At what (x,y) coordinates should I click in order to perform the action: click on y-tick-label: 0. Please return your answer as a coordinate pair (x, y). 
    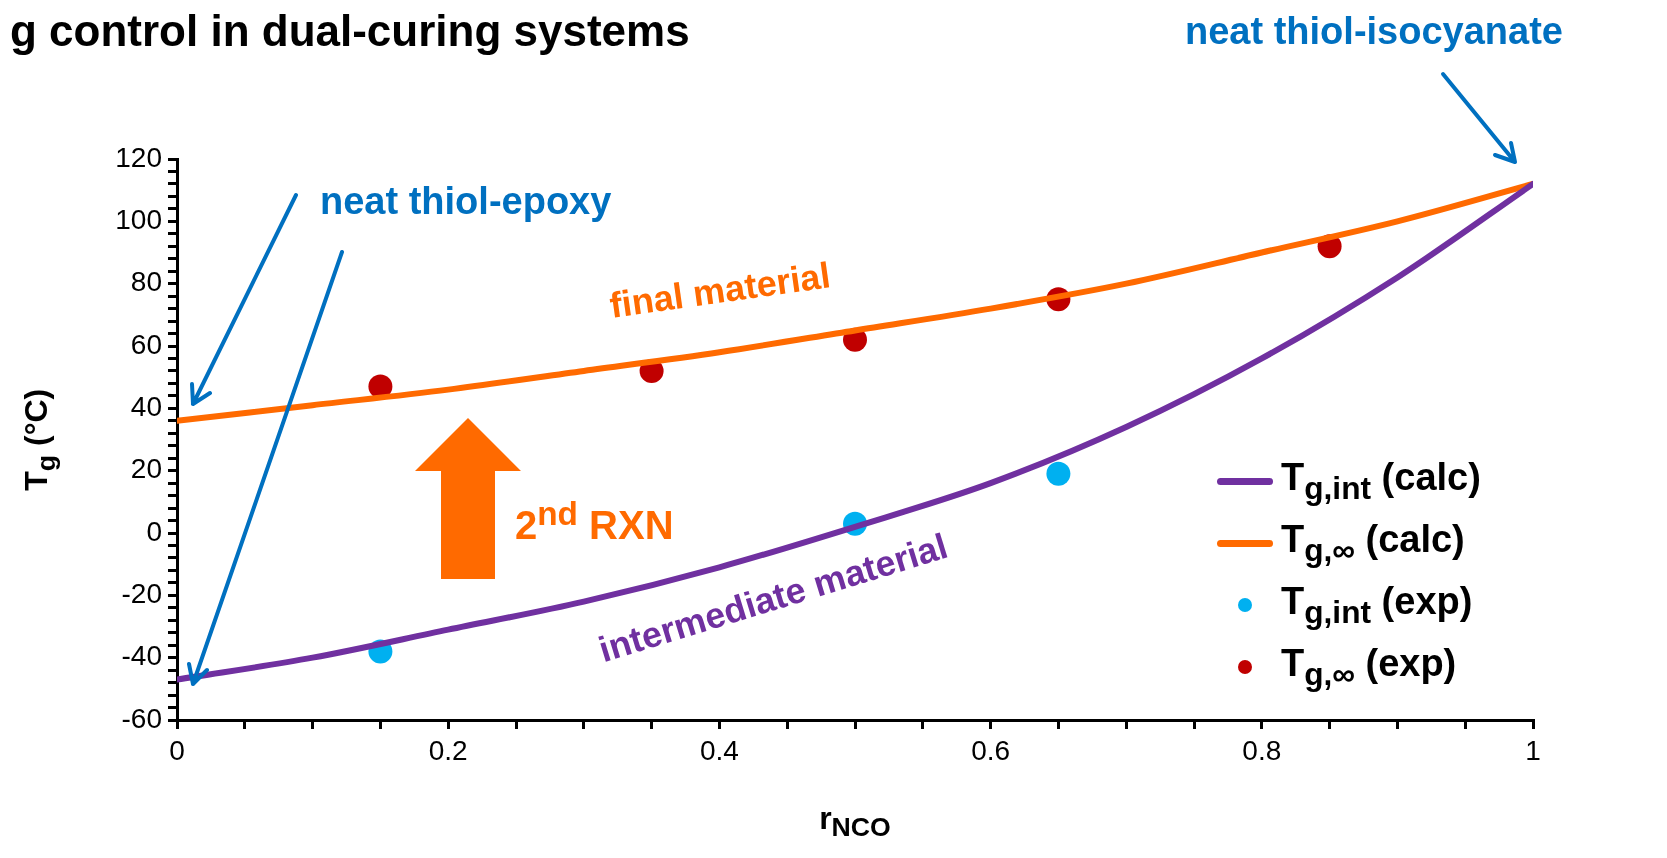
    Looking at the image, I should click on (154, 531).